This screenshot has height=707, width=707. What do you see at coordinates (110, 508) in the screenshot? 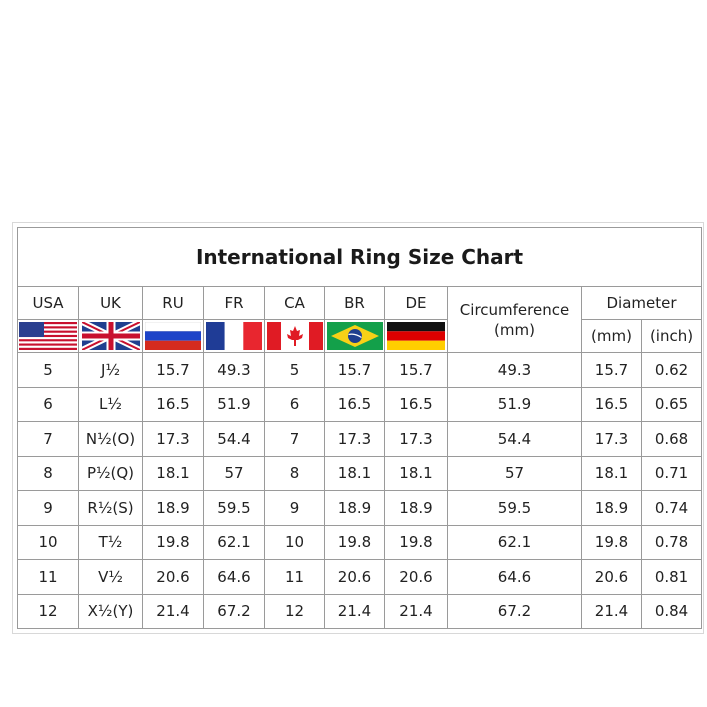
I see `cell: R½(S)` at bounding box center [110, 508].